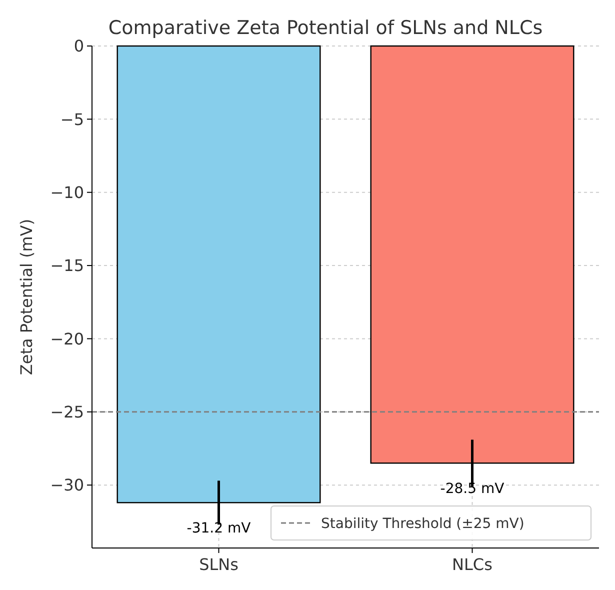 This screenshot has height=590, width=615. Describe the element at coordinates (218, 564) in the screenshot. I see `x-tick-label: SLNs` at that location.